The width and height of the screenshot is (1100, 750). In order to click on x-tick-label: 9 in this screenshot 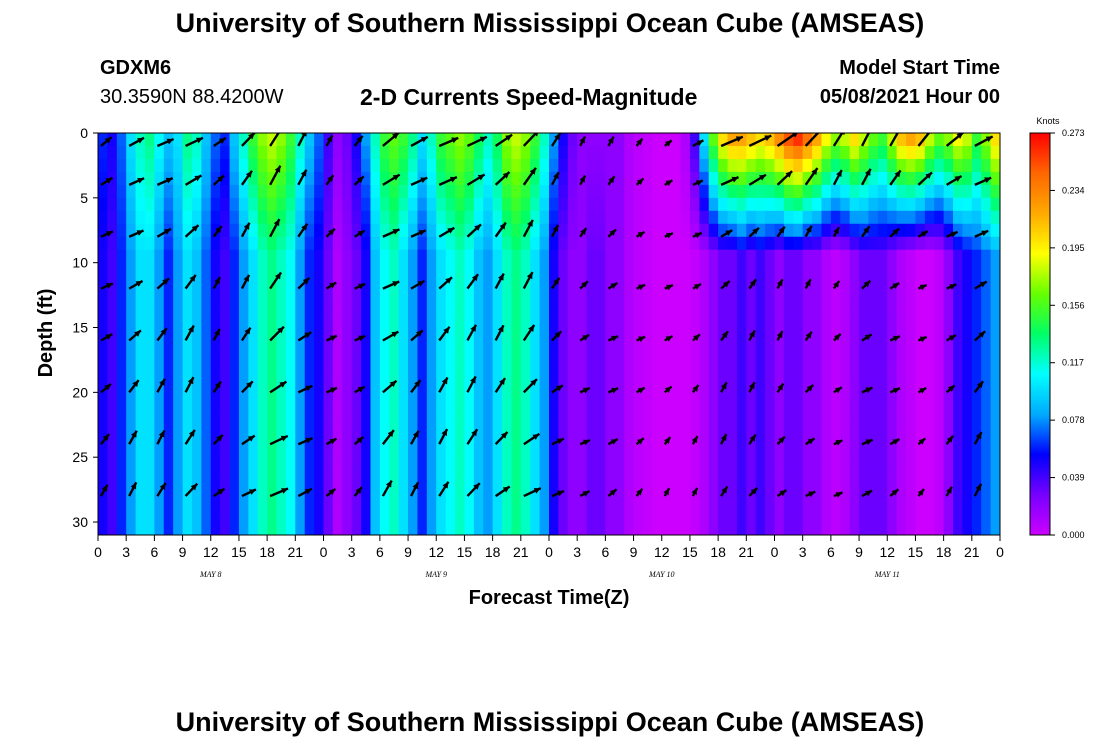, I will do `click(408, 552)`.